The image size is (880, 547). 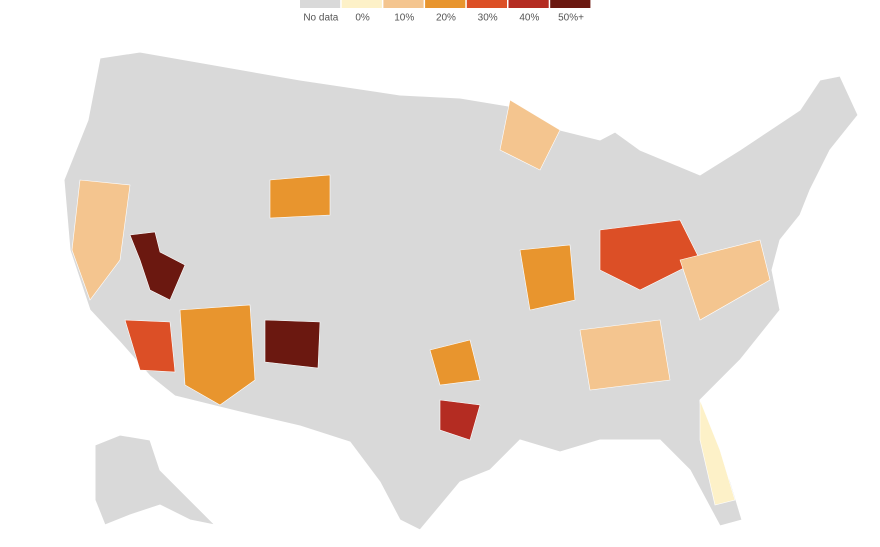 What do you see at coordinates (320, 18) in the screenshot?
I see `legend-label: No data` at bounding box center [320, 18].